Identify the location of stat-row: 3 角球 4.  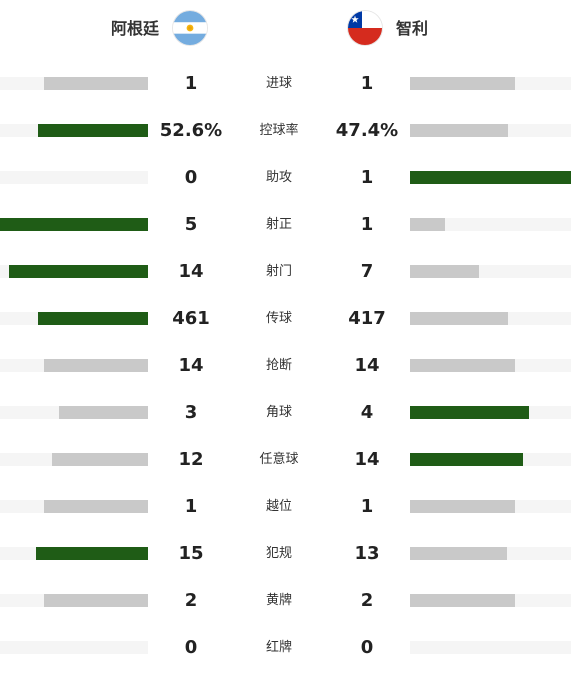
(285, 412).